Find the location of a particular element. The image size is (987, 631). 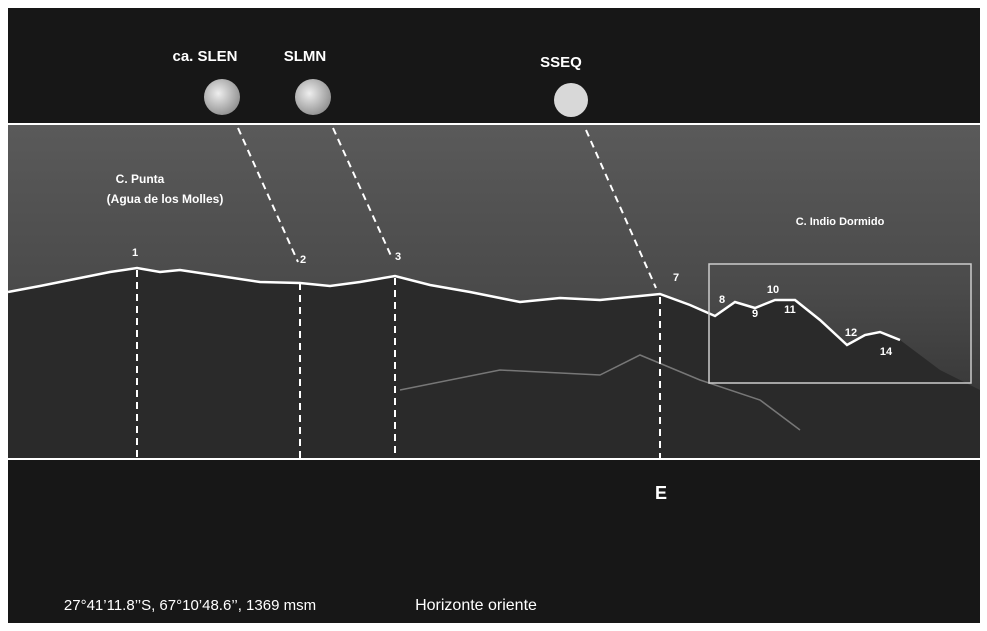

point-label: 12 is located at coordinates (851, 333).